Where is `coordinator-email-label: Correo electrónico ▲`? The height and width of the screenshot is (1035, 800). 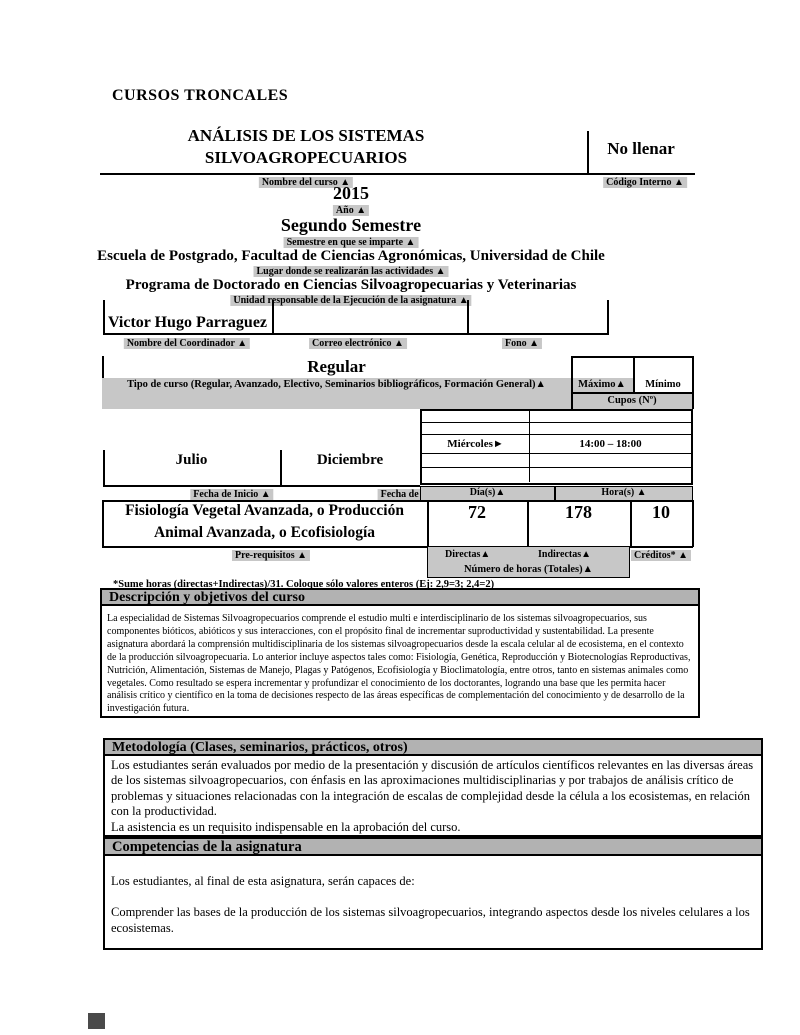
coordinator-email-label: Correo electrónico ▲ is located at coordinates (358, 343).